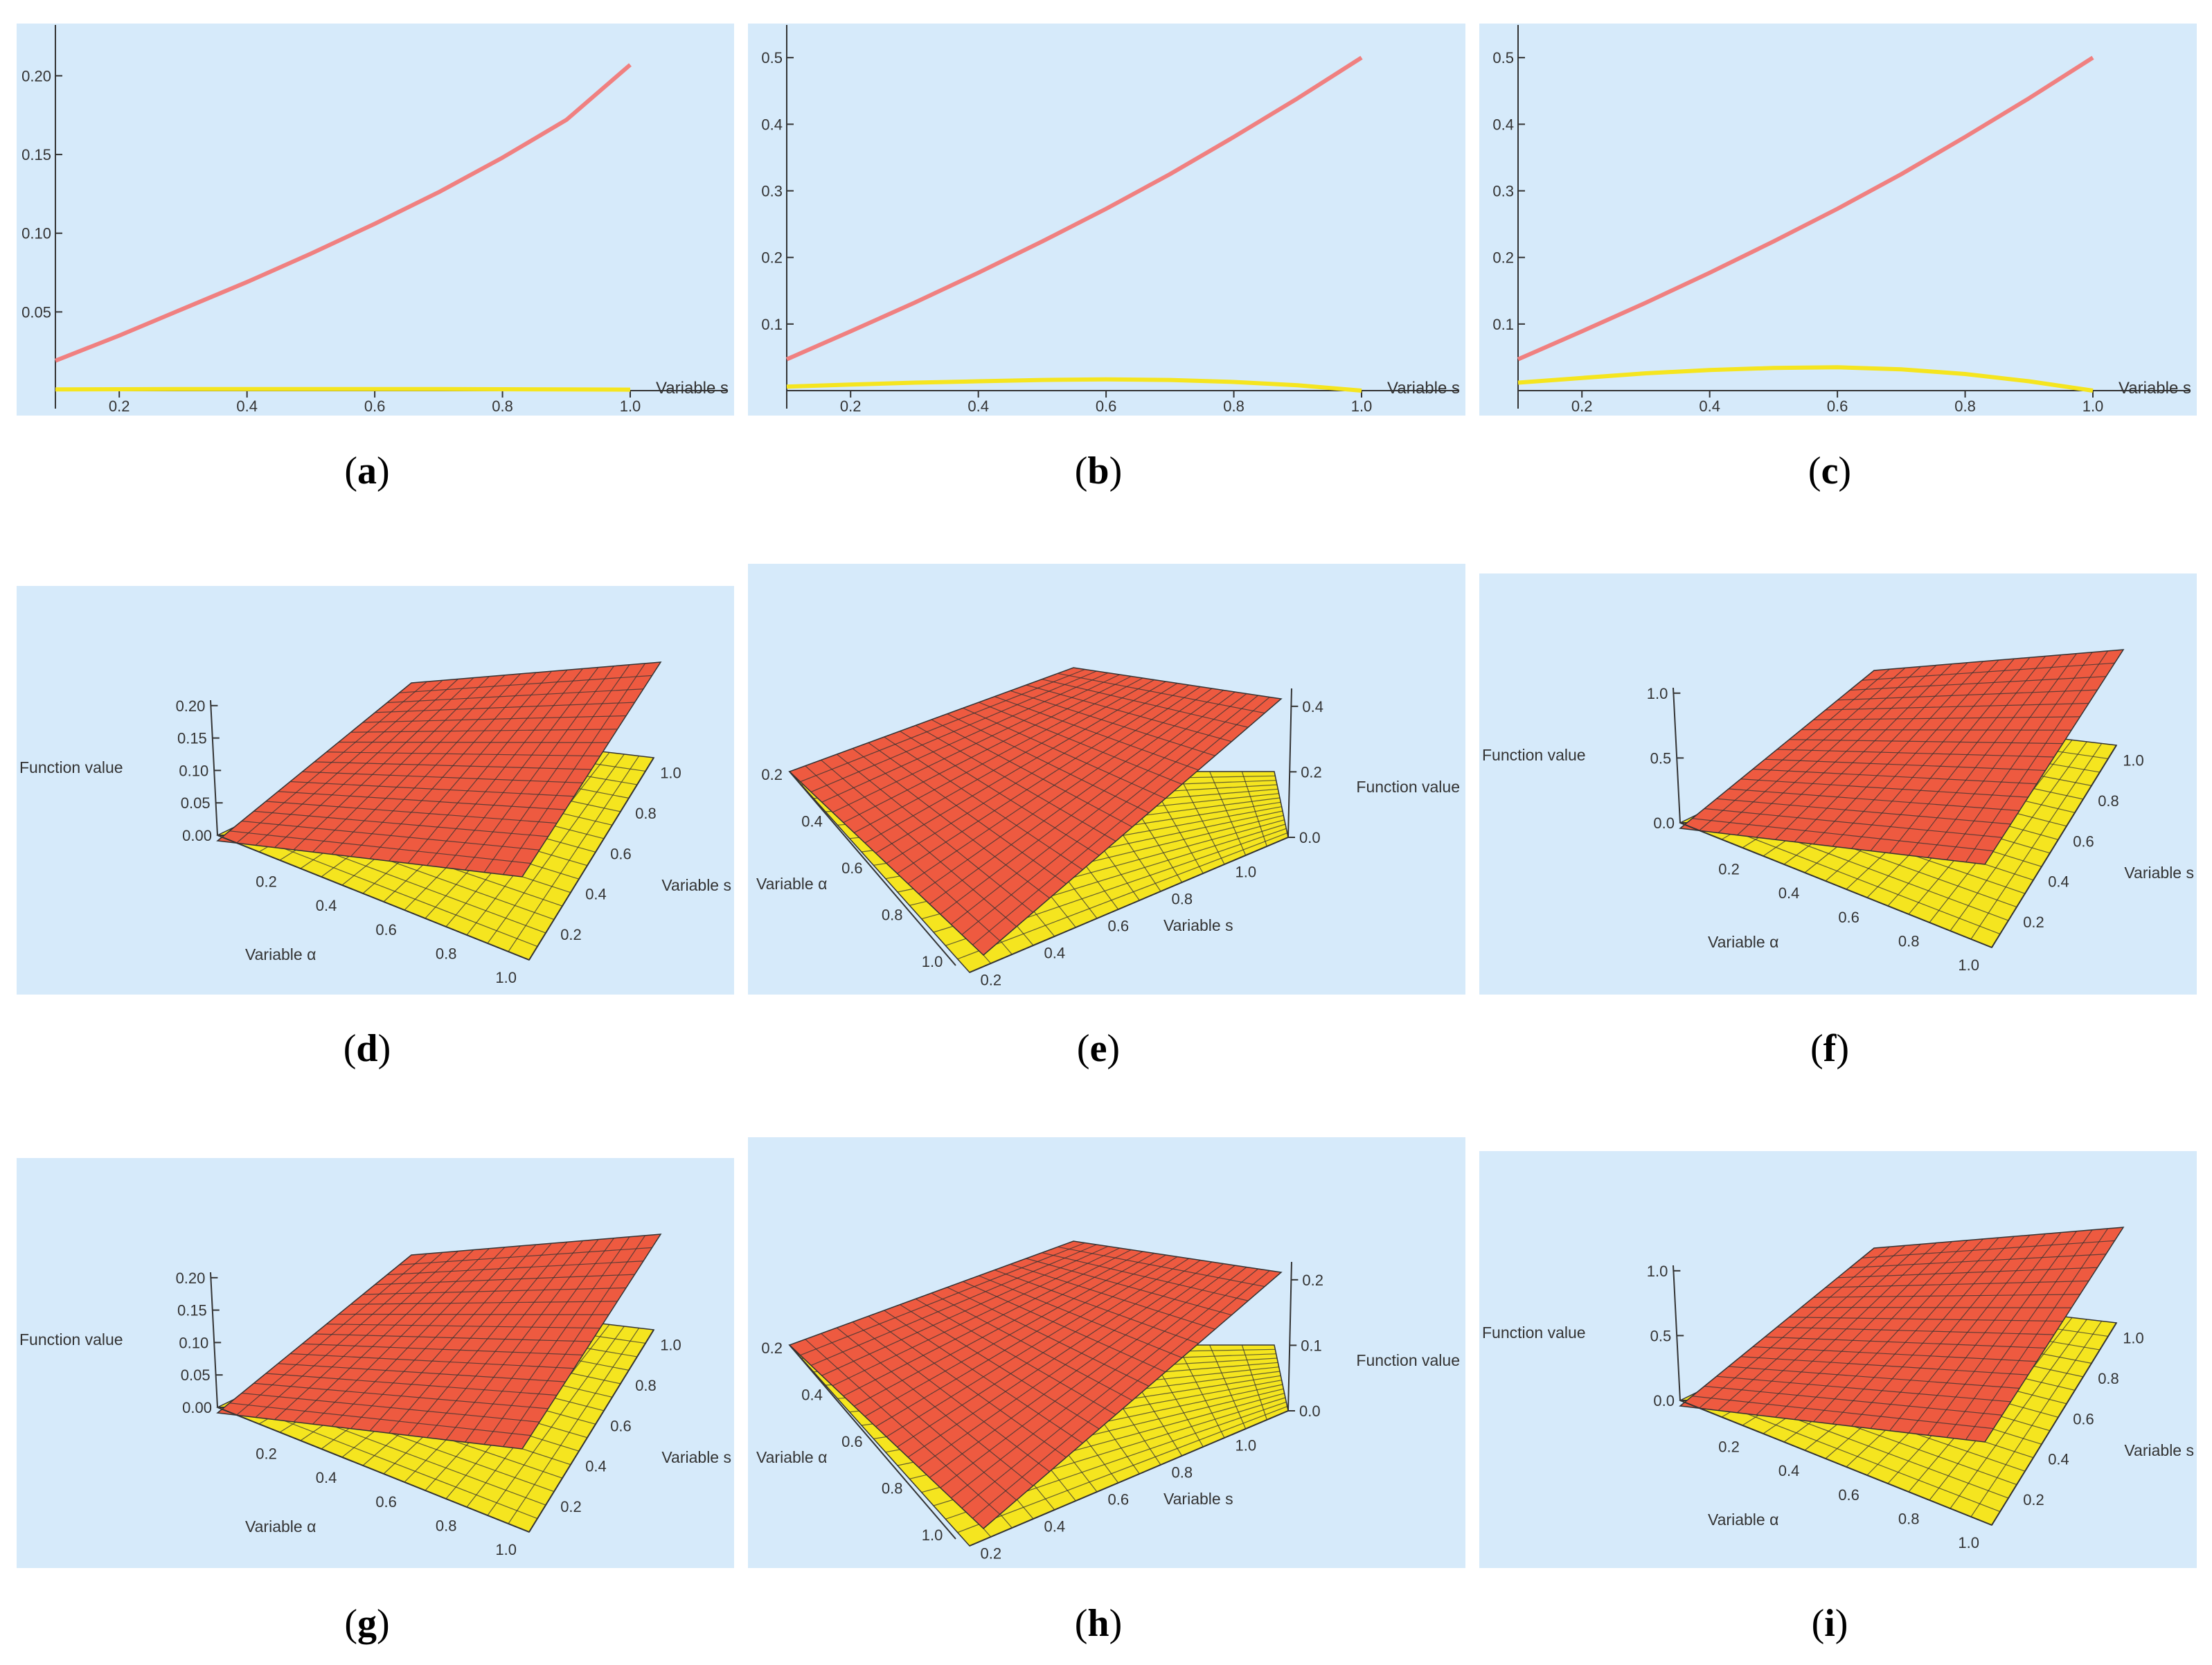 Image resolution: width=2212 pixels, height=1665 pixels. Describe the element at coordinates (772, 191) in the screenshot. I see `y-tick-label: 0.3` at that location.